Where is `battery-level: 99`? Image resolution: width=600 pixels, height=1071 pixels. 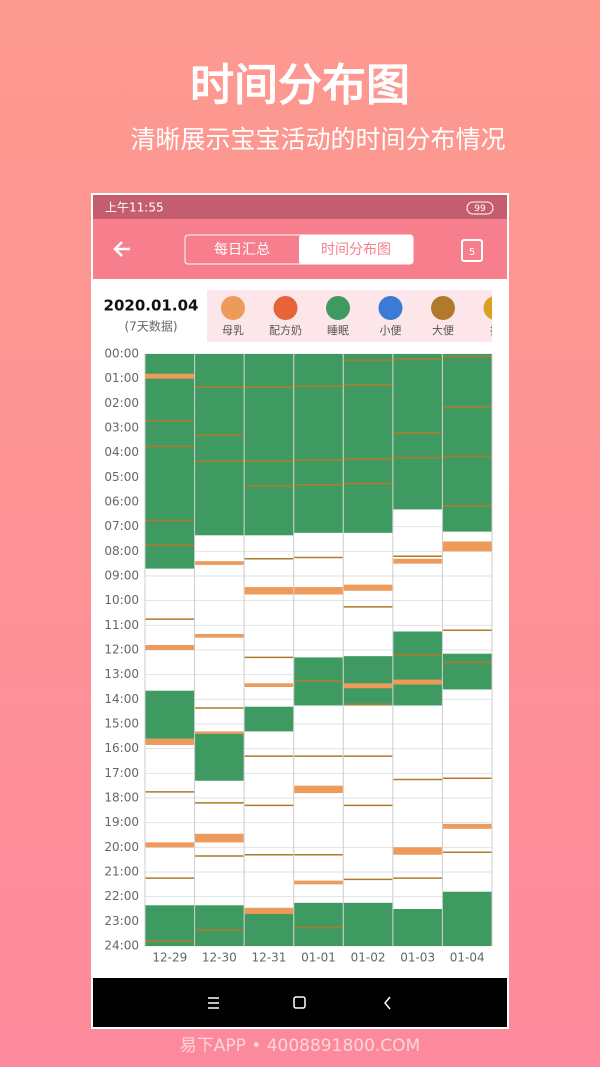 battery-level: 99 is located at coordinates (480, 209).